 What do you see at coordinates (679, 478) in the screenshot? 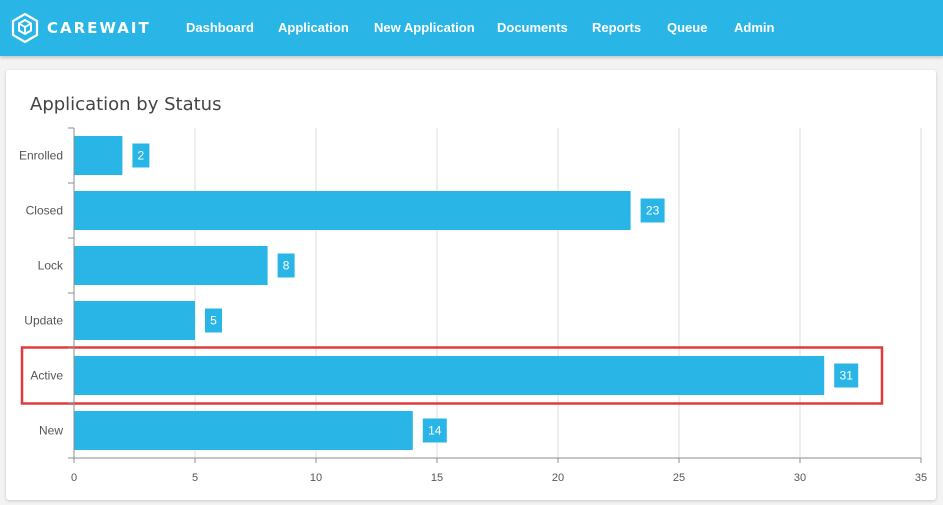
I see `x-tick-label: 25` at bounding box center [679, 478].